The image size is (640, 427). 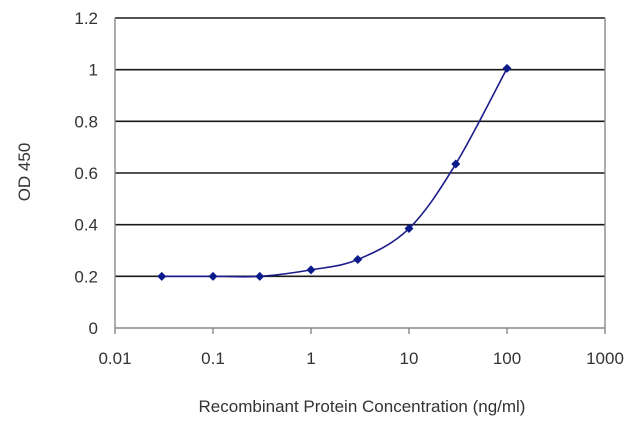 I want to click on y-axis-title: OD 450, so click(x=24, y=172).